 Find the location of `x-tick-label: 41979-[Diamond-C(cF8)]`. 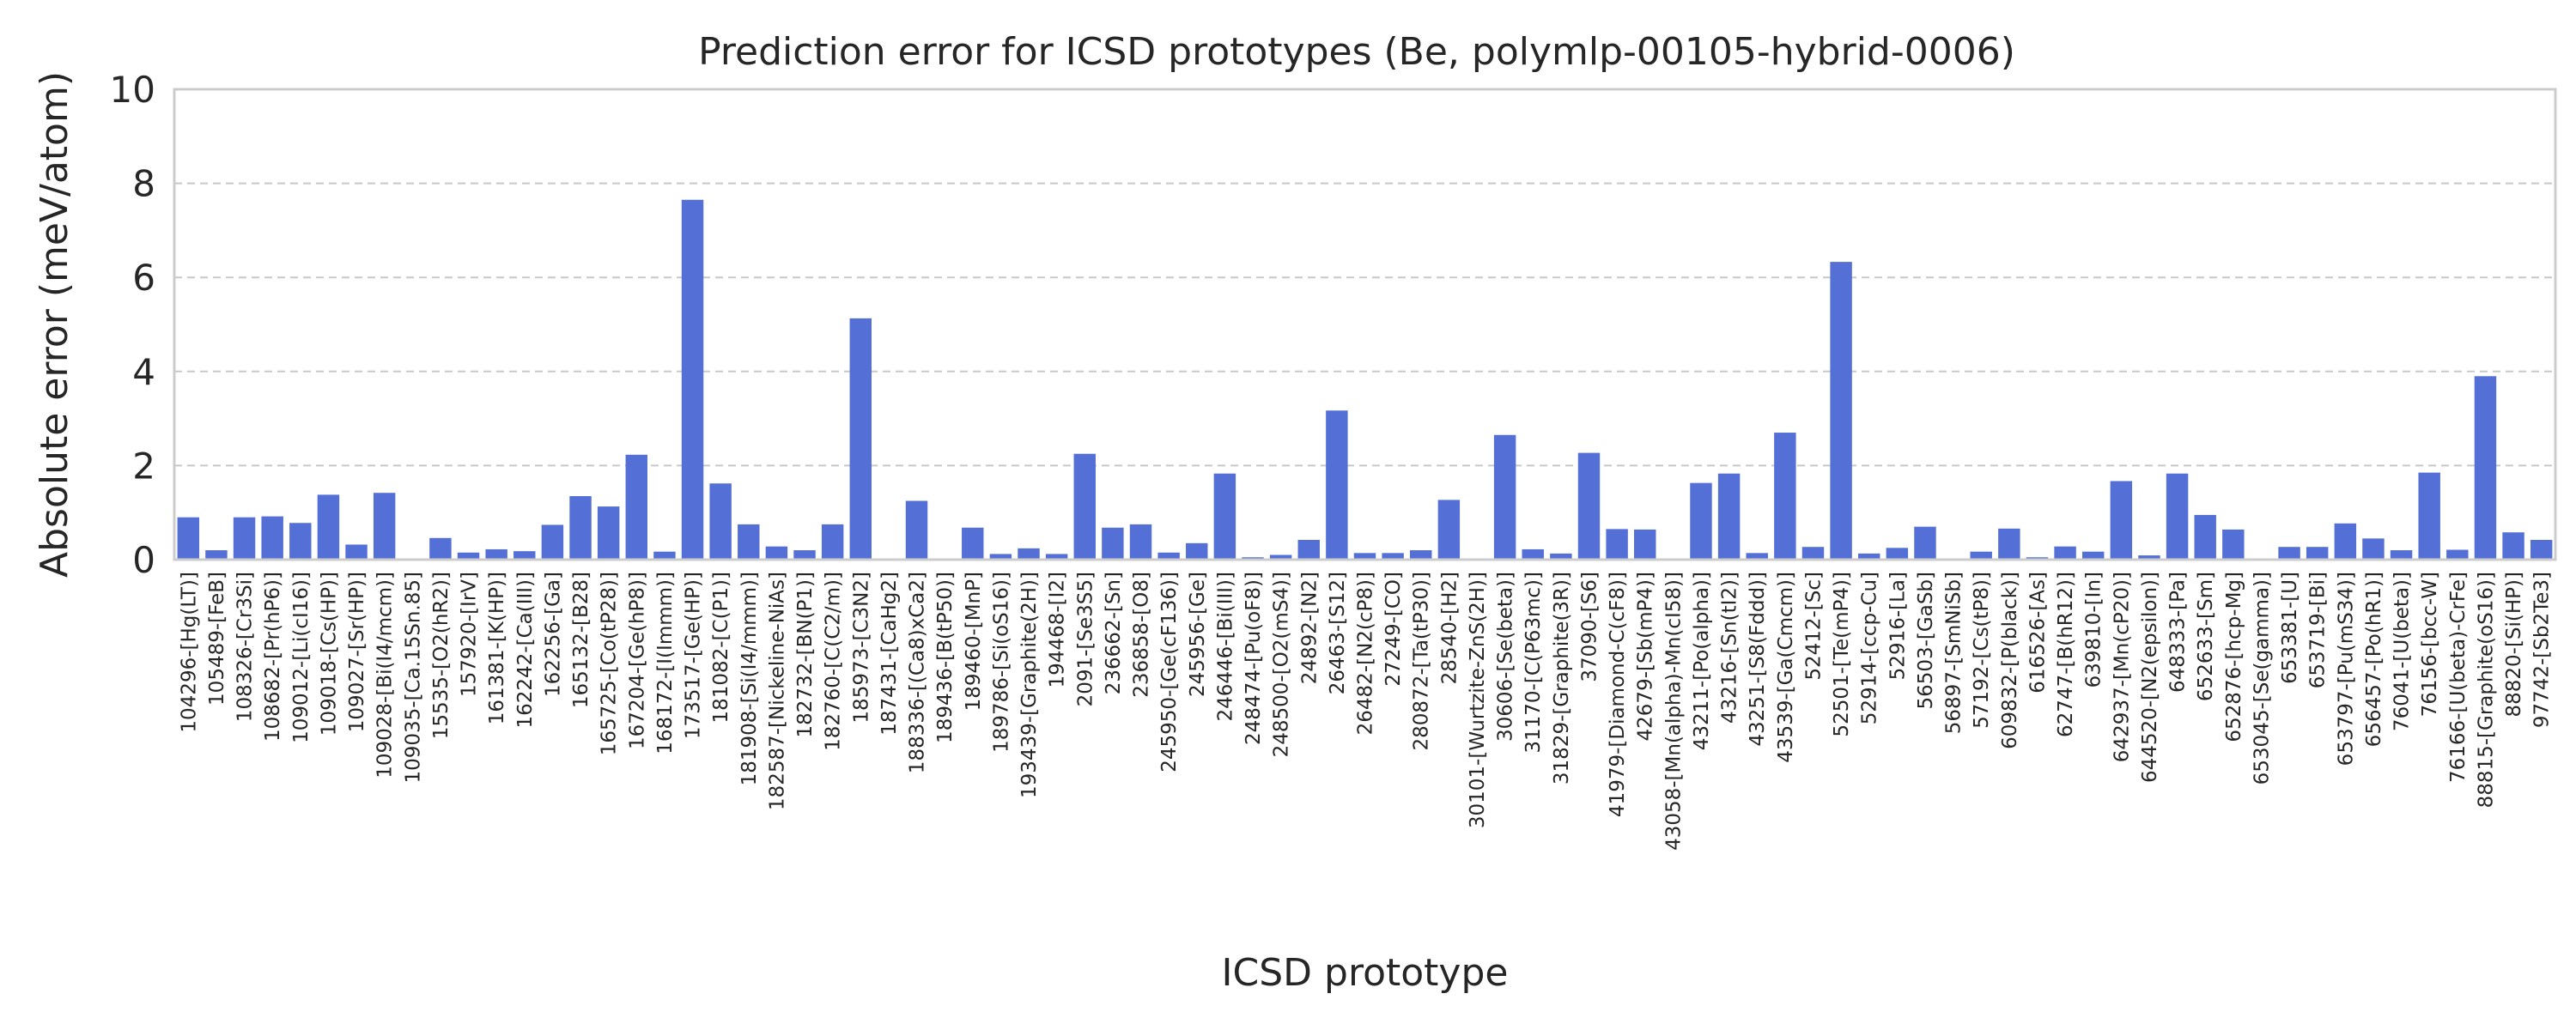

x-tick-label: 41979-[Diamond-C(cF8)] is located at coordinates (1618, 694).